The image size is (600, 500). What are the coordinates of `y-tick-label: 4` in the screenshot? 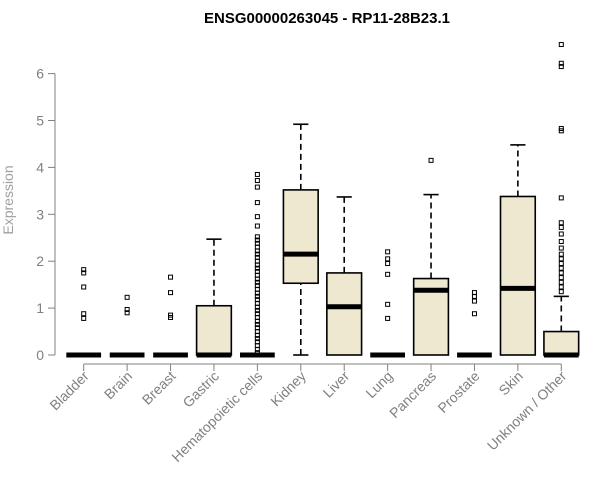 It's located at (40, 167).